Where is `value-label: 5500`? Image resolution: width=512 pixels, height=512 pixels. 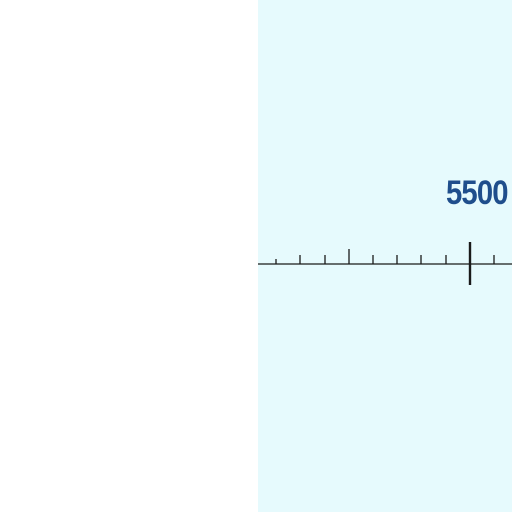
value-label: 5500 is located at coordinates (477, 193).